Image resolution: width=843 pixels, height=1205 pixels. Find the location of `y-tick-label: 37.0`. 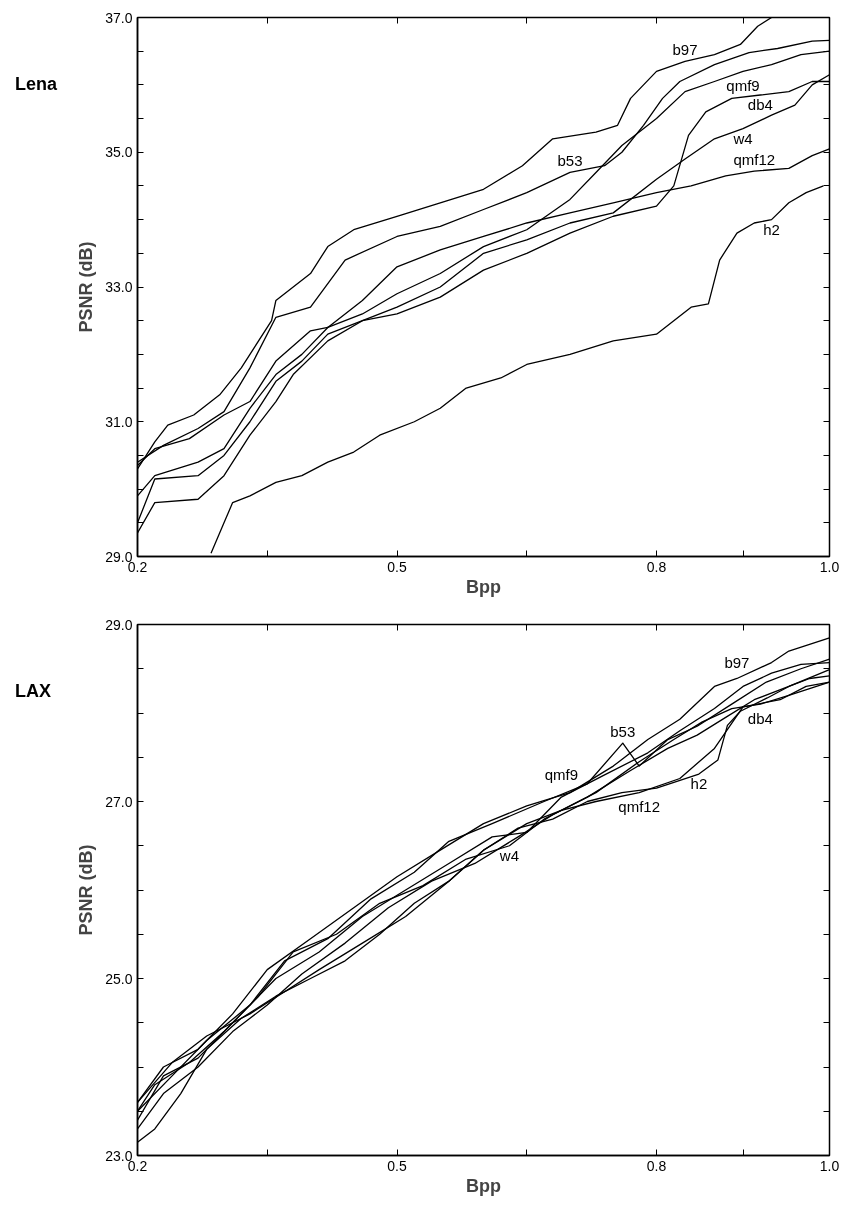

y-tick-label: 37.0 is located at coordinates (119, 17).